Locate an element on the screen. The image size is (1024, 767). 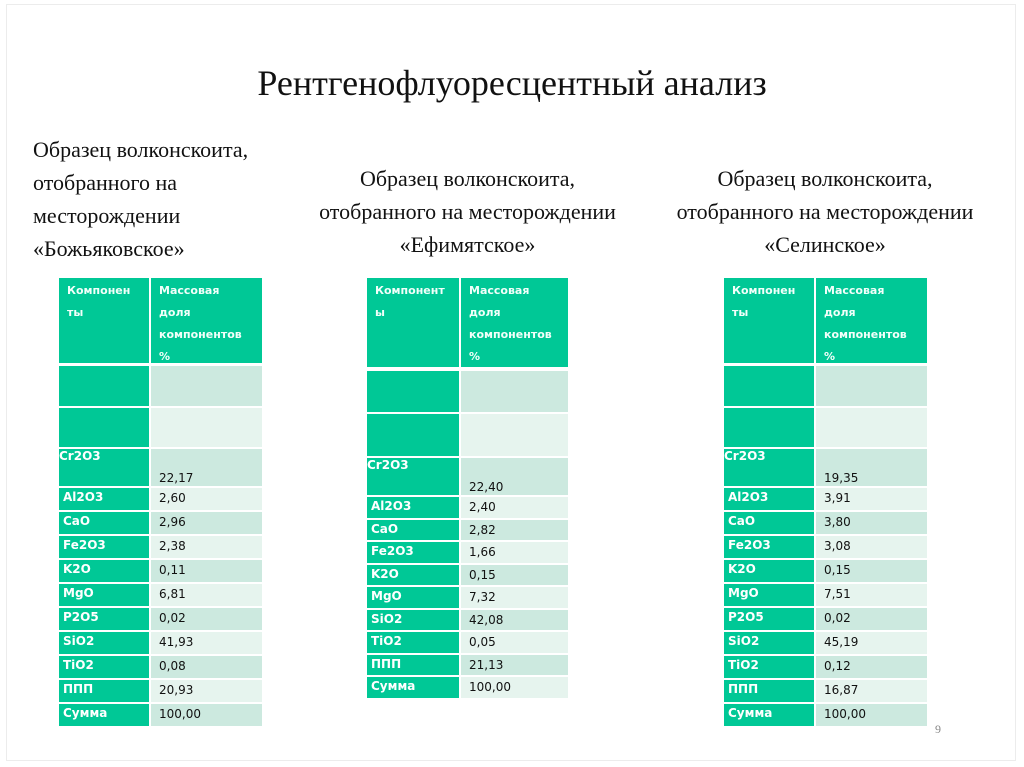
mass-fraction-cell: 0,15 is located at coordinates (514, 574).